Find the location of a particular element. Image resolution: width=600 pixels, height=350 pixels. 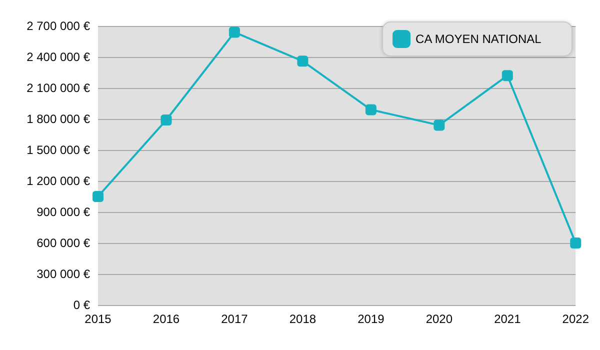

y-tick-label: 2 700 000 € is located at coordinates (58, 26).